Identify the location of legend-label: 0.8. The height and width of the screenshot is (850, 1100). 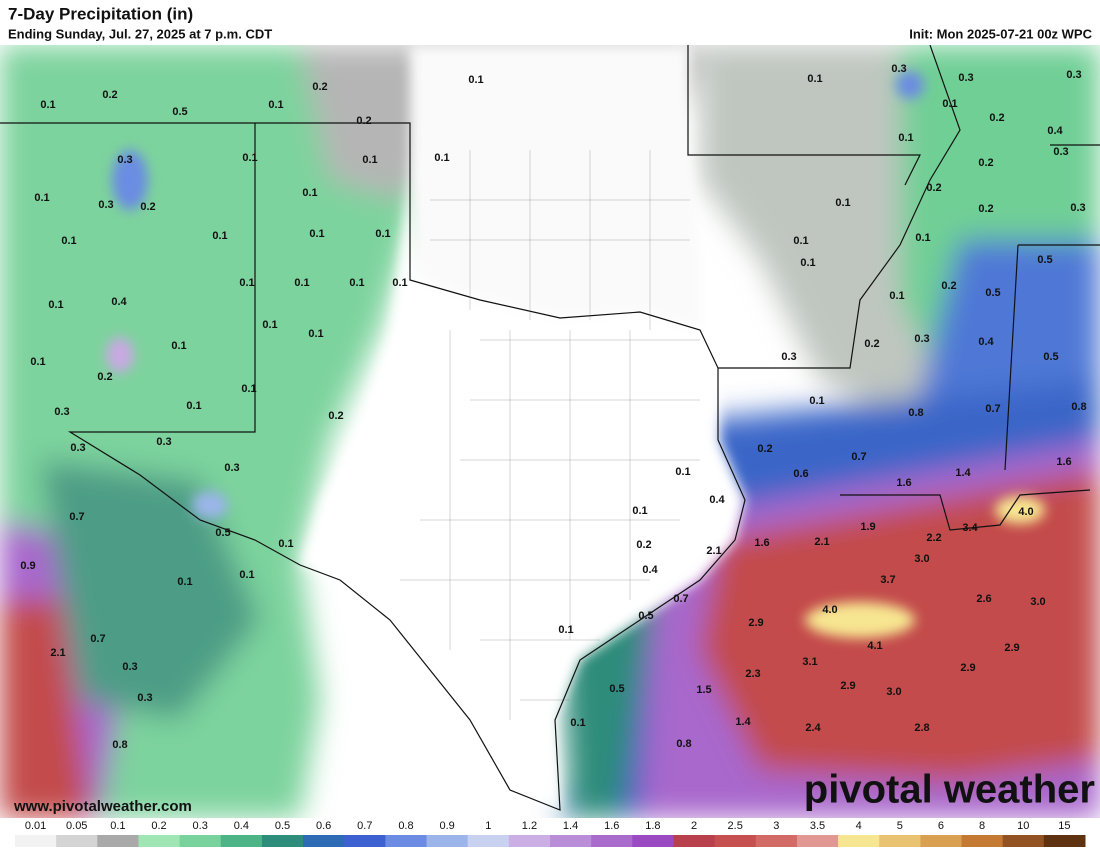
(405, 826).